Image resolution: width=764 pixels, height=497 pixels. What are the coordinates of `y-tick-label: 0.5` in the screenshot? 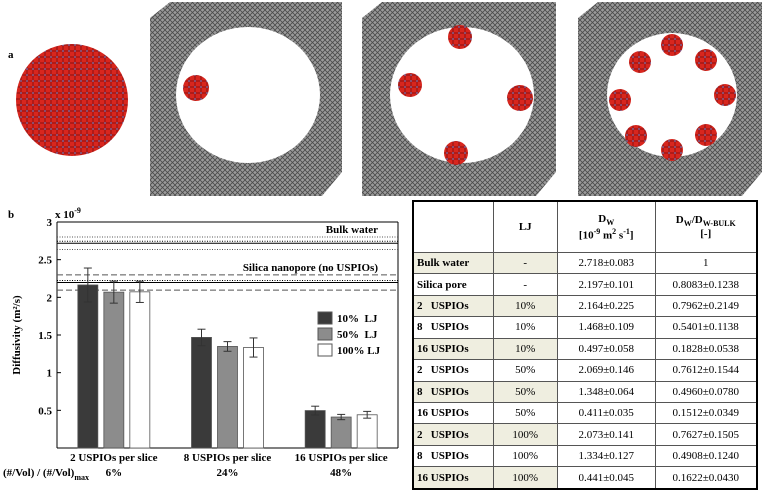 It's located at (45, 411).